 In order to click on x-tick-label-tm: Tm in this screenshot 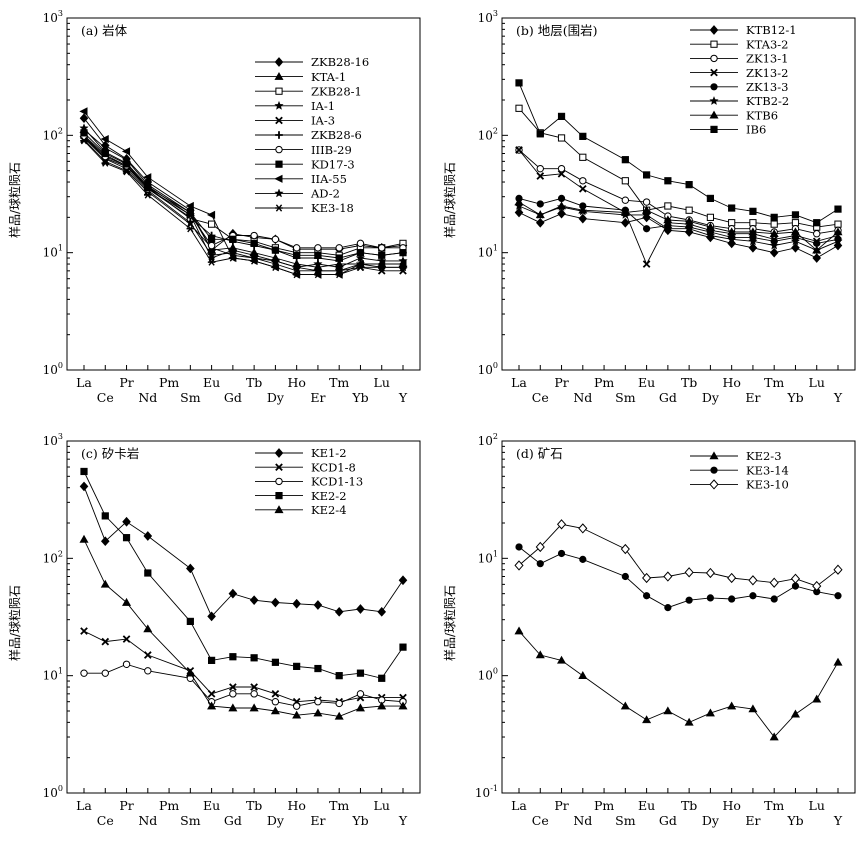, I will do `click(339, 382)`.